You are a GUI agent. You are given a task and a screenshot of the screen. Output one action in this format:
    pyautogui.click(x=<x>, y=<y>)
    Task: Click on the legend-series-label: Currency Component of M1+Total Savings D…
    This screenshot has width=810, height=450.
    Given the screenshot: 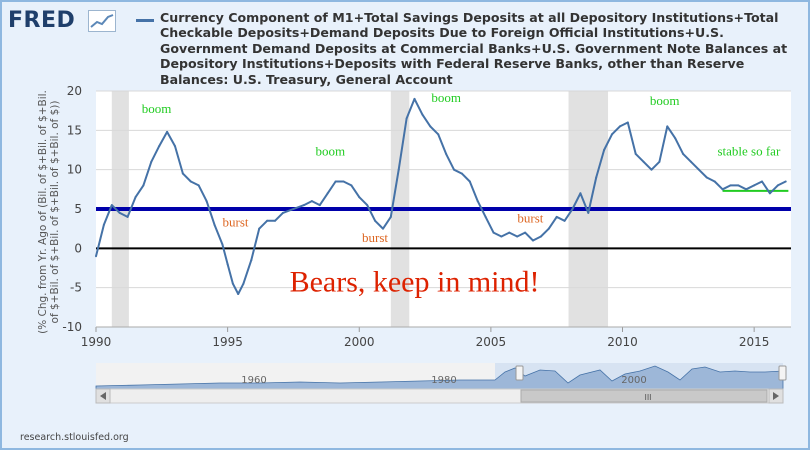 What is the action you would take?
    pyautogui.click(x=474, y=48)
    